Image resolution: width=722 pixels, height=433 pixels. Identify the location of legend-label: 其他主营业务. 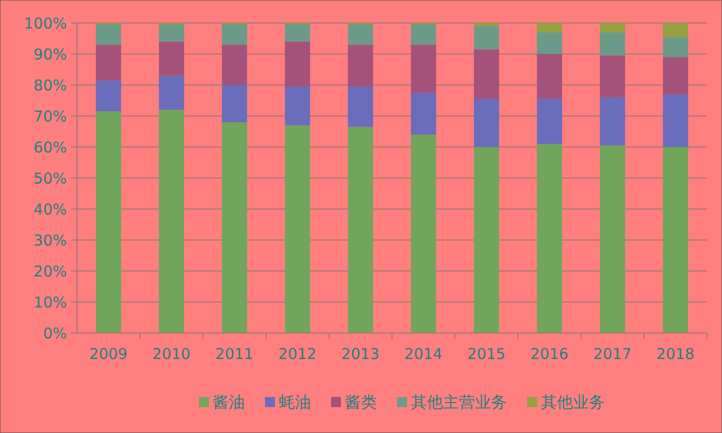
(459, 402).